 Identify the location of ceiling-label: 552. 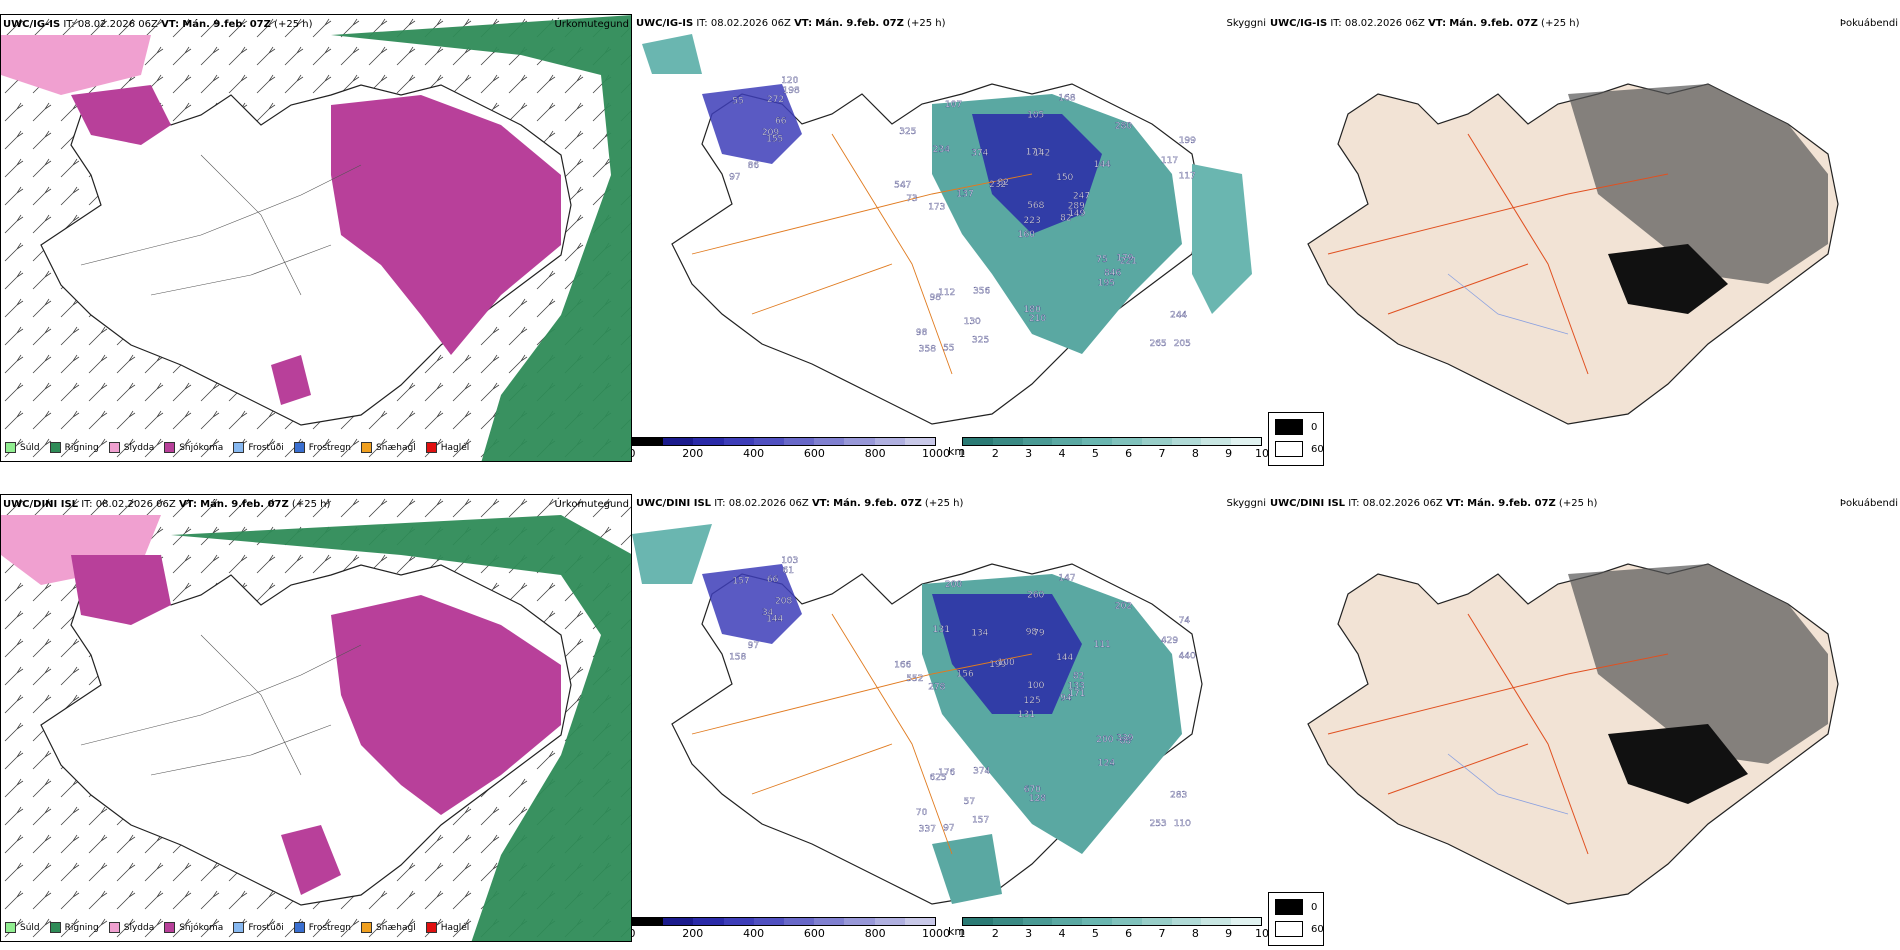
(914, 679).